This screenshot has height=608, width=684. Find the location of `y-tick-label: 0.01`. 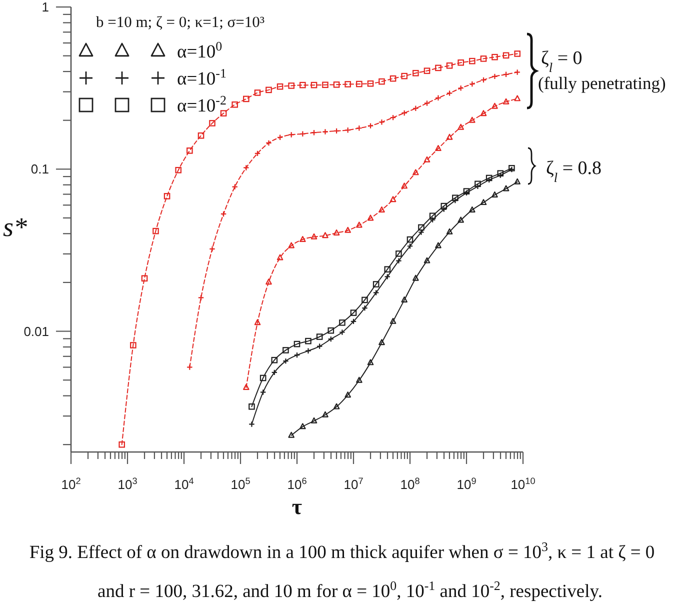

y-tick-label: 0.01 is located at coordinates (36, 331).